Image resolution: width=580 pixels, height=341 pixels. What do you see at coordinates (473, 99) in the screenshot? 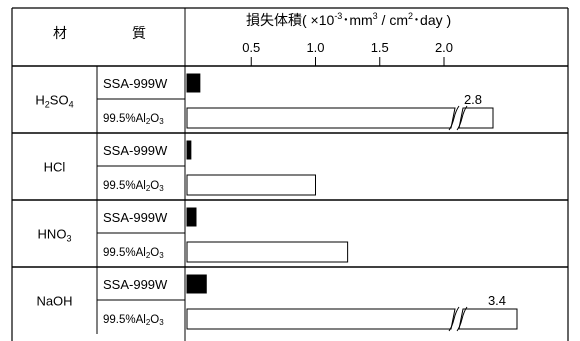
I see `value-label: 2.8` at bounding box center [473, 99].